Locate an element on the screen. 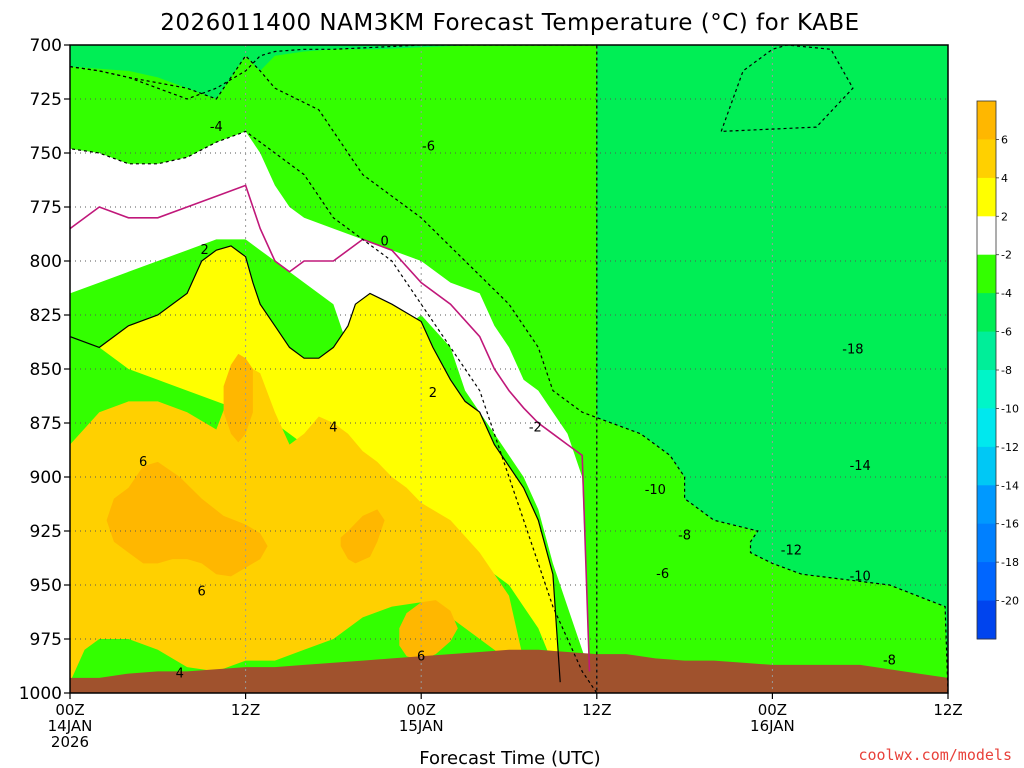 Image resolution: width=1024 pixels, height=768 pixels. x-tick-label: 15JAN is located at coordinates (421, 726).